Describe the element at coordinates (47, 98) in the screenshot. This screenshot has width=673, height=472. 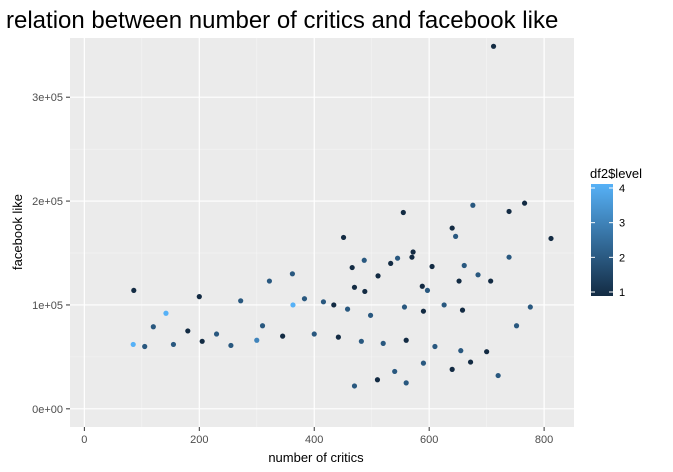
I see `y-tick-label: 3e+05` at that location.